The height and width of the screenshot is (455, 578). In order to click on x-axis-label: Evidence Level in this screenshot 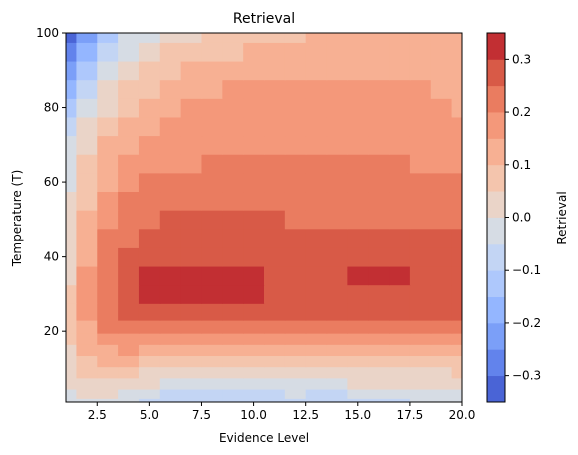, I will do `click(264, 438)`.